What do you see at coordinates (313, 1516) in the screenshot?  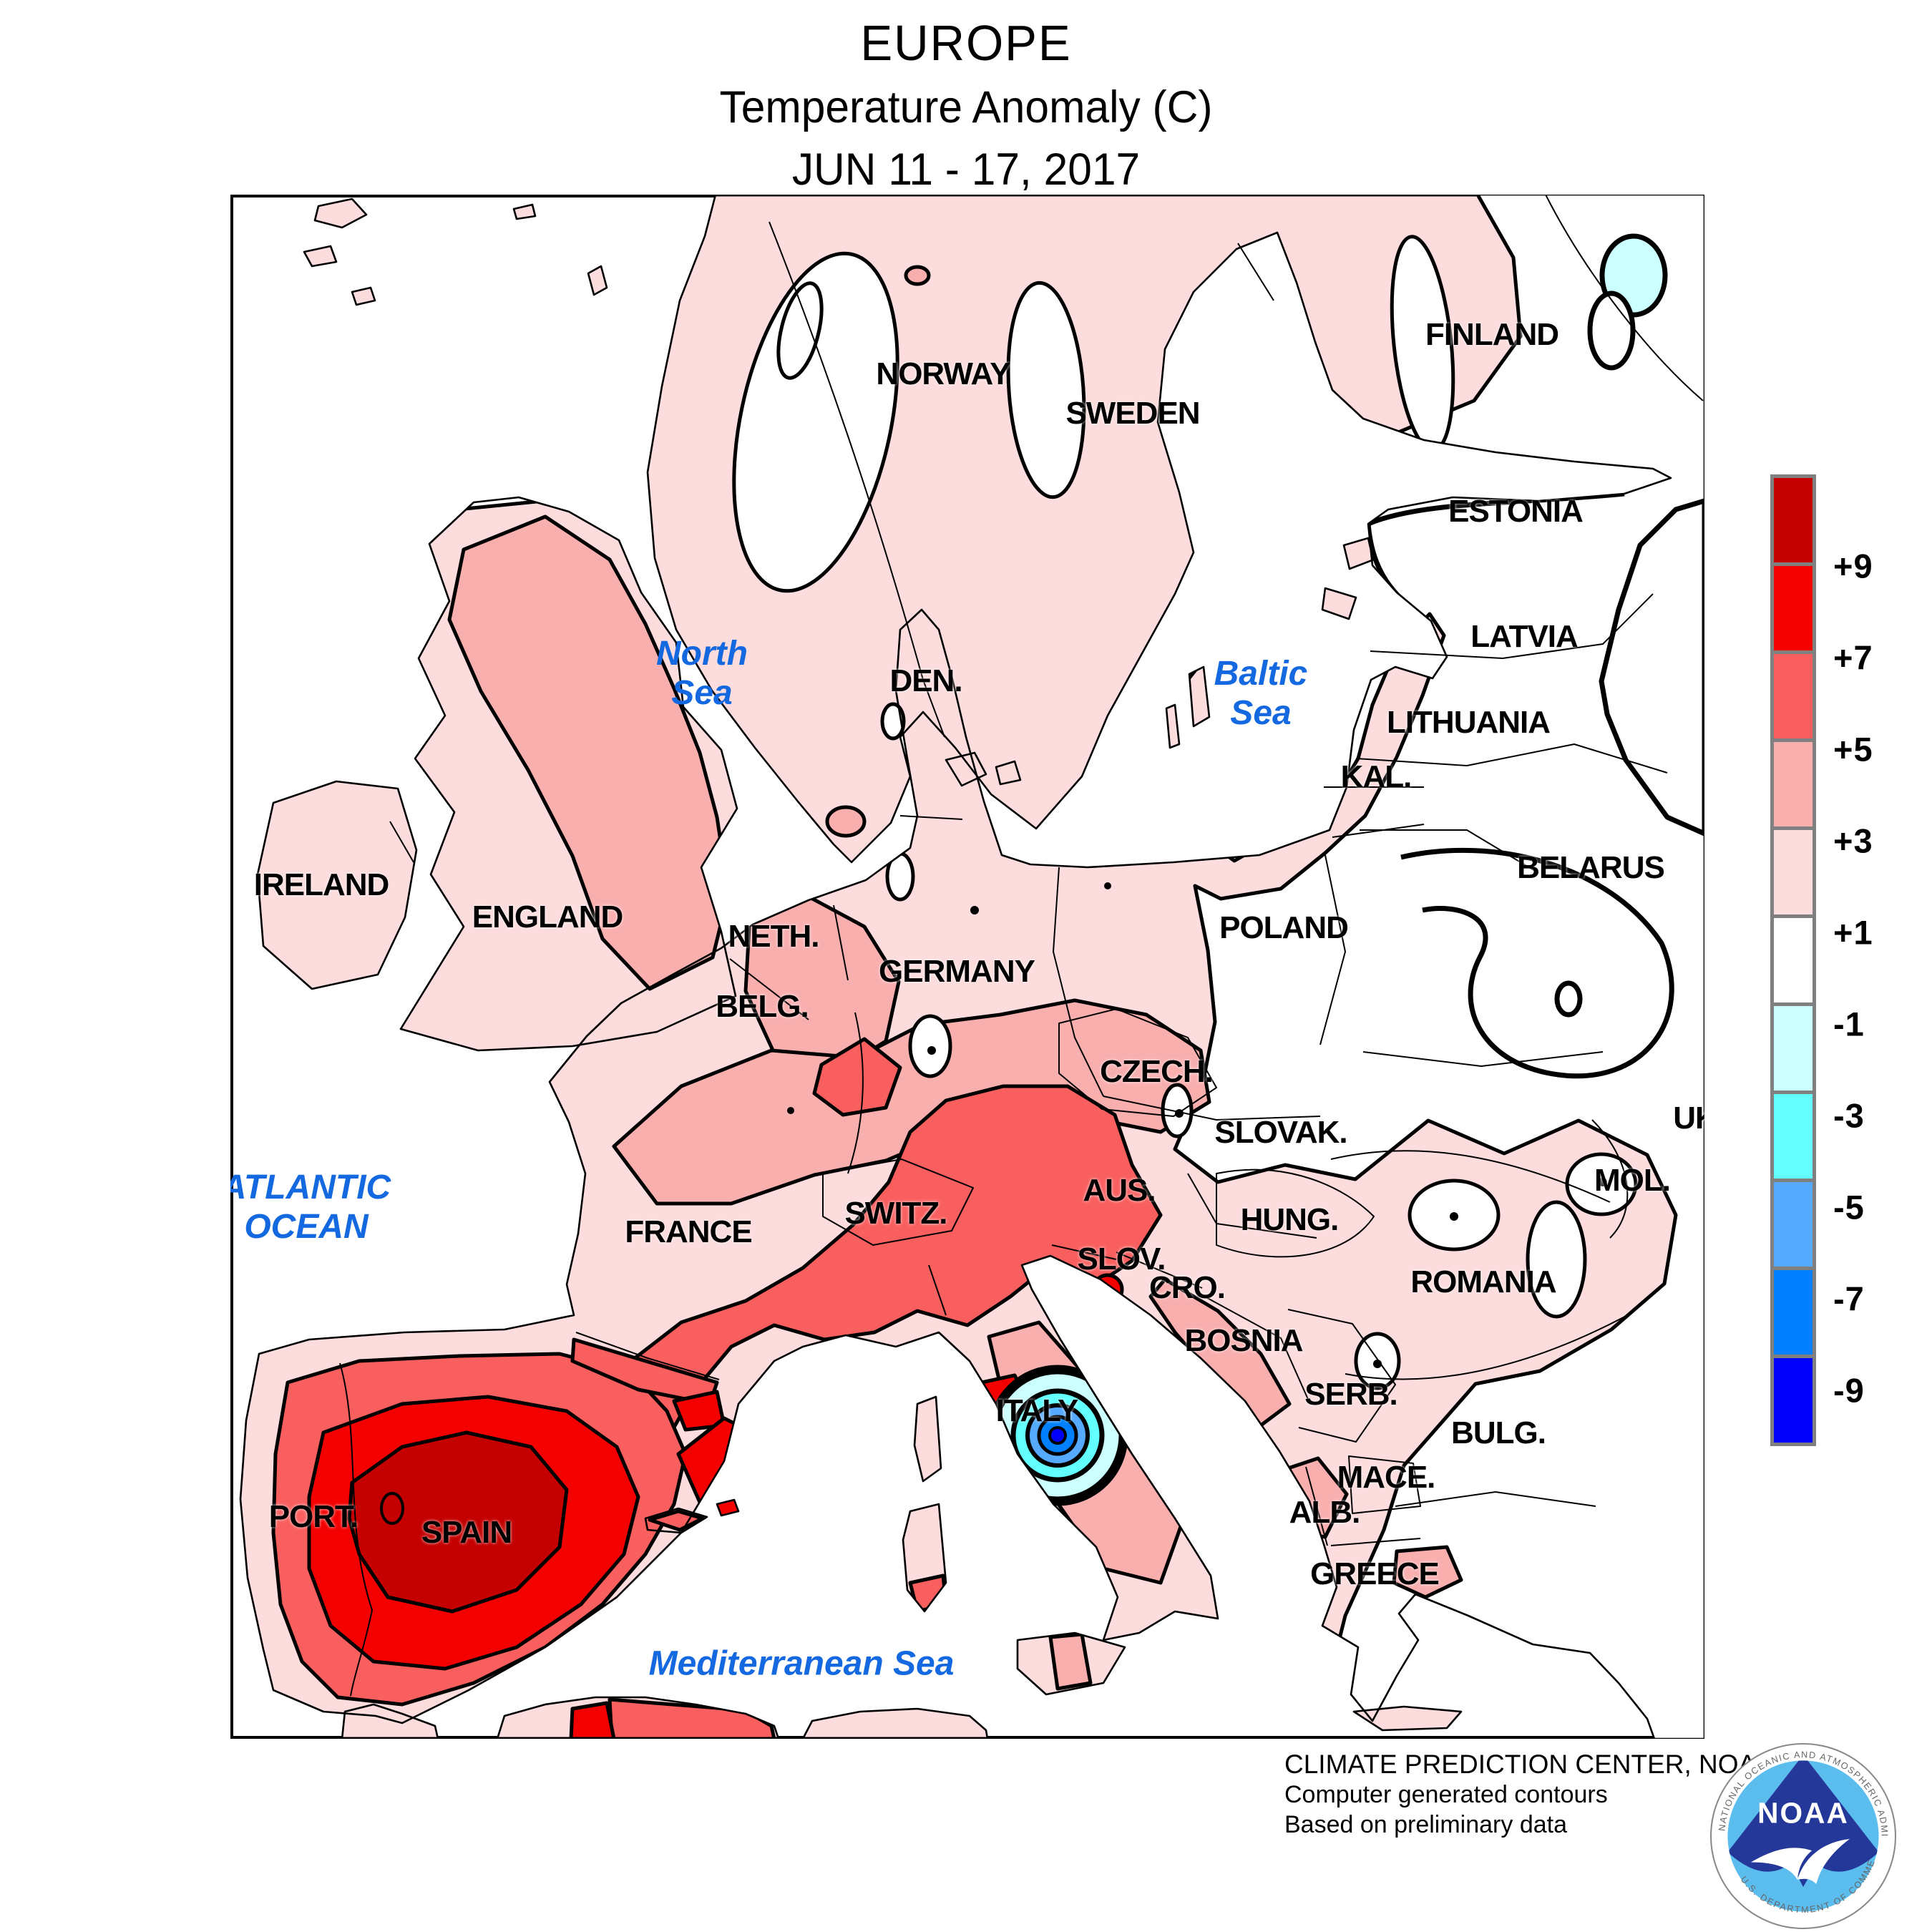 I see `country-label-port: PORT.` at bounding box center [313, 1516].